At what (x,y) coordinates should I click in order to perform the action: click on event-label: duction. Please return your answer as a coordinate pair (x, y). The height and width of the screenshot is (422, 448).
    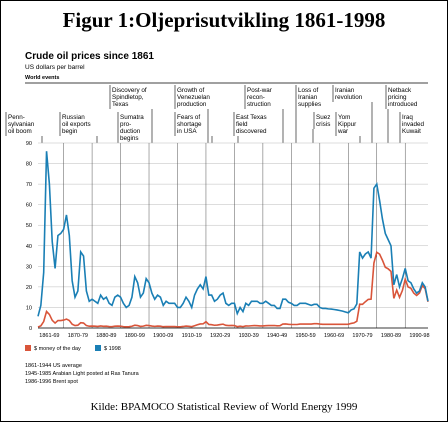
    Looking at the image, I should click on (130, 131).